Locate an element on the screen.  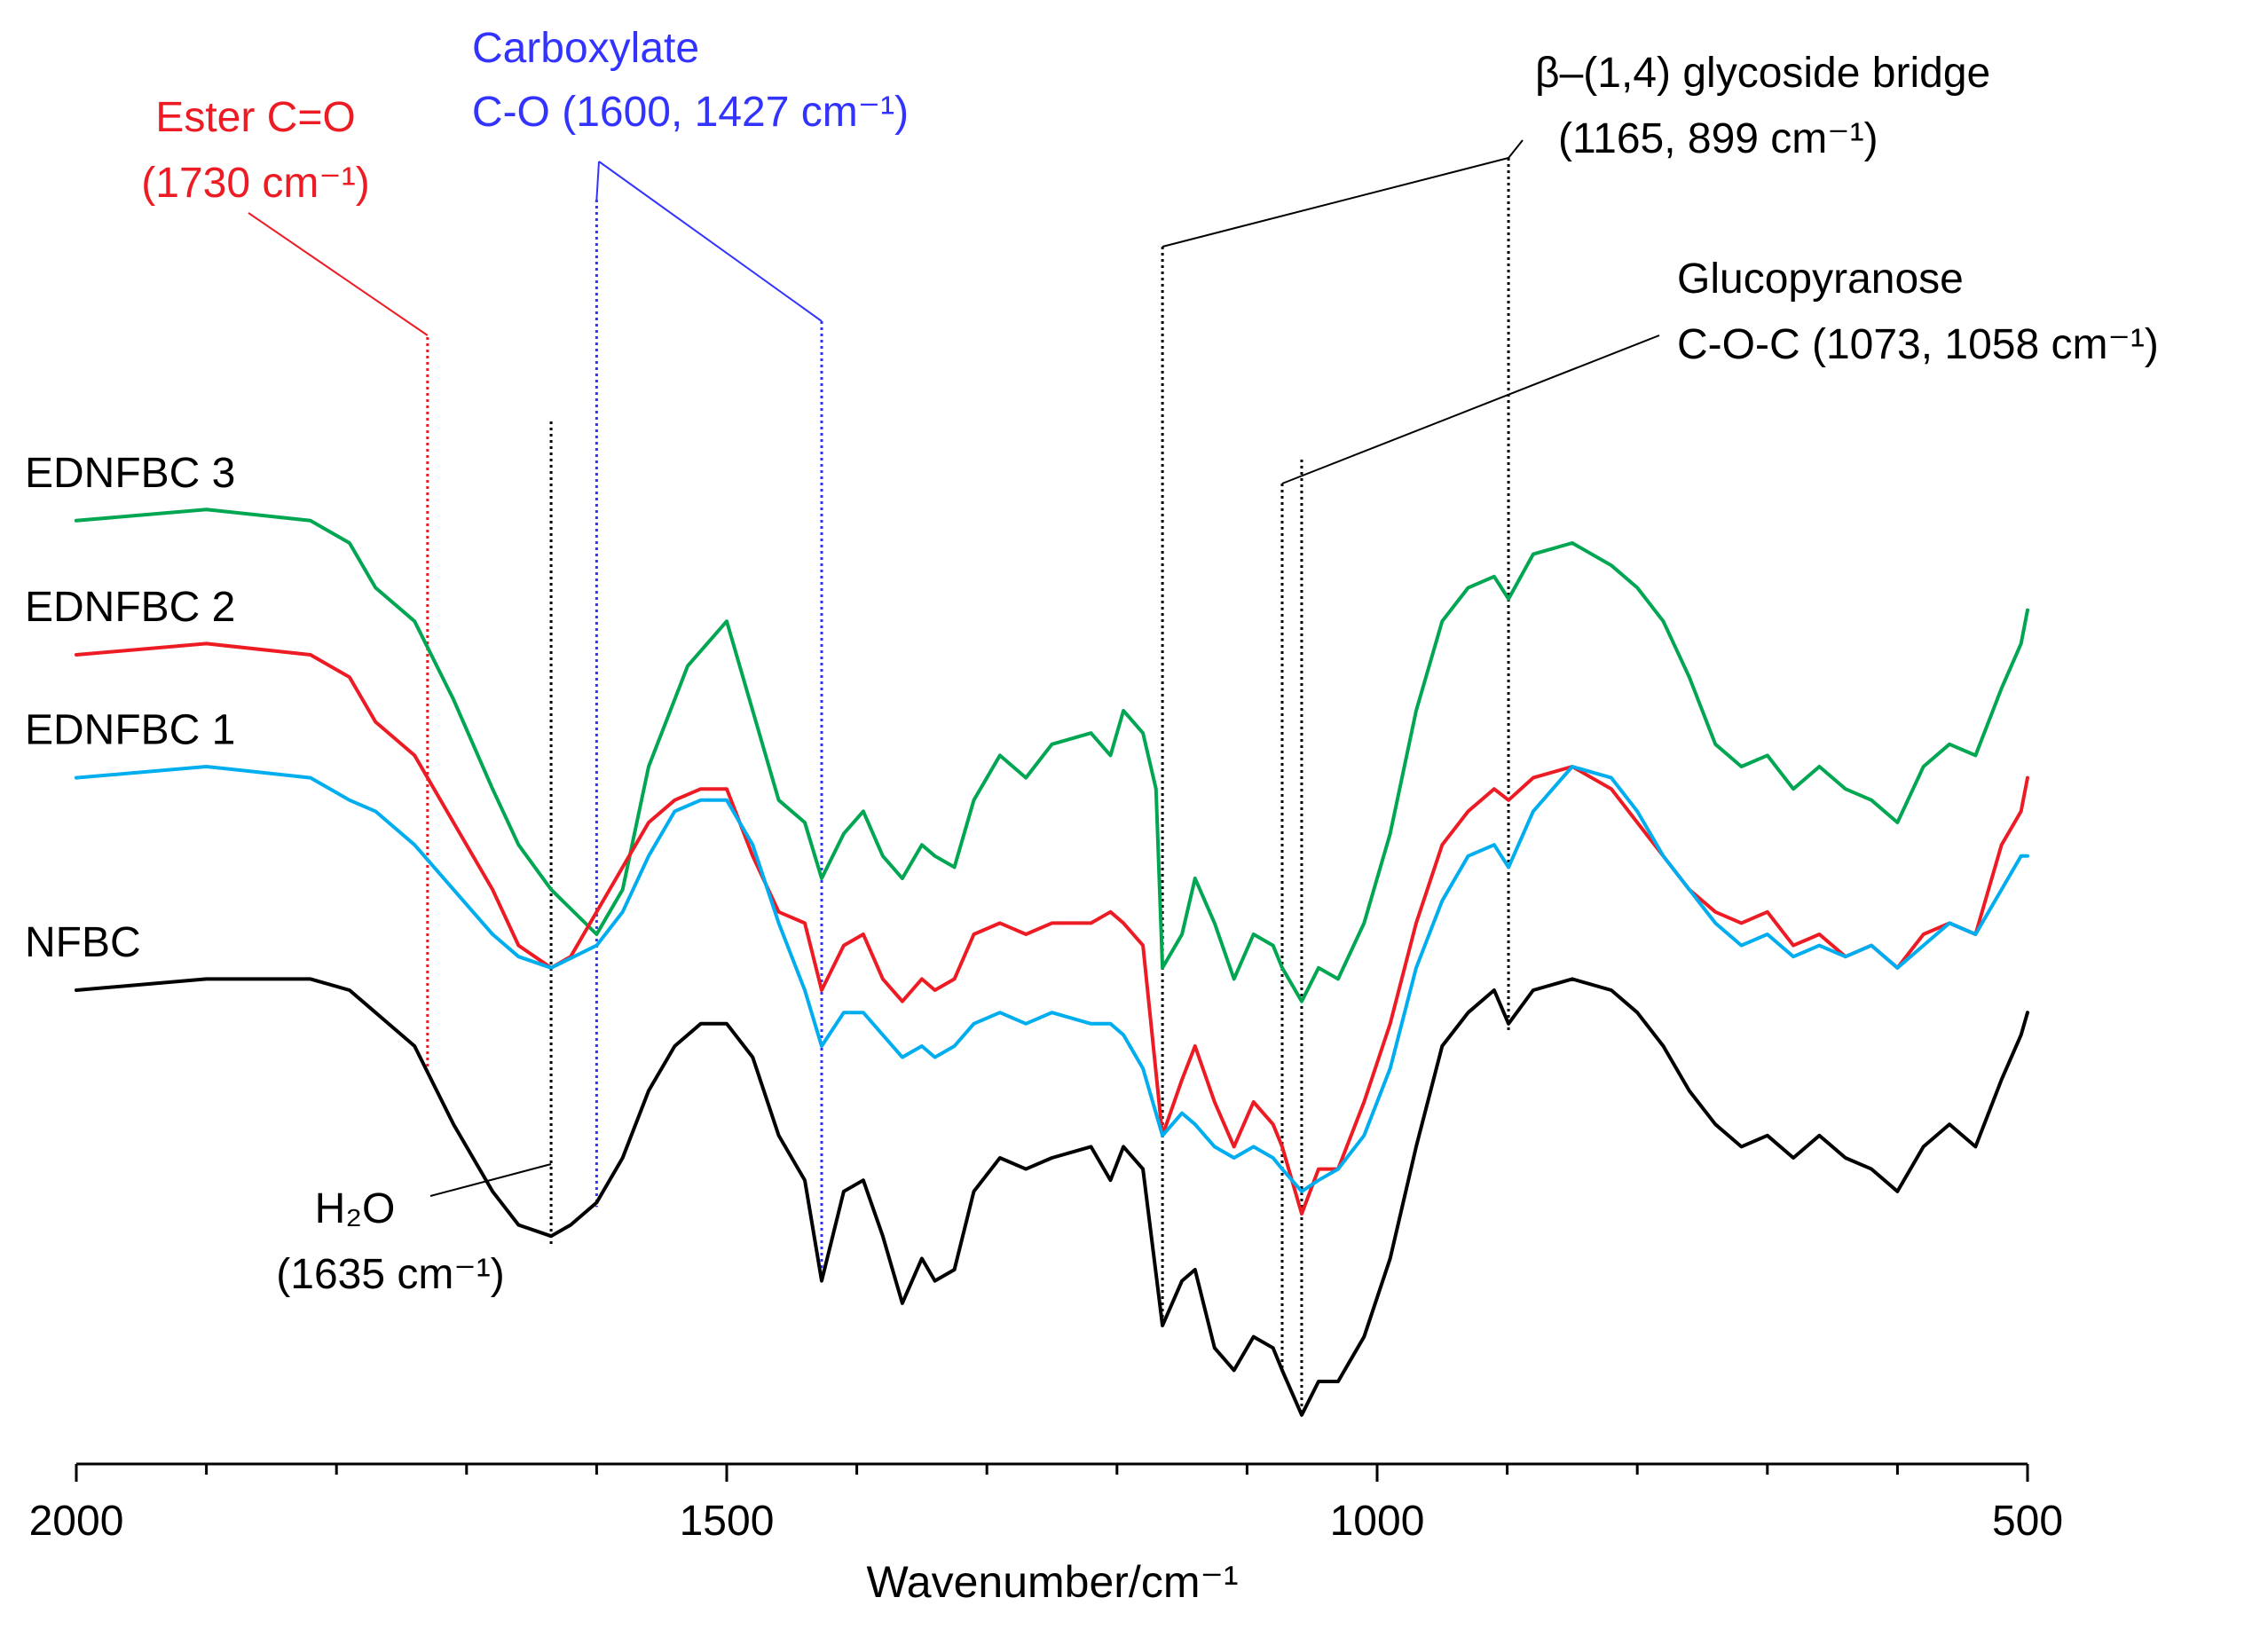
glycoside-leader is located at coordinates (1343, 193).